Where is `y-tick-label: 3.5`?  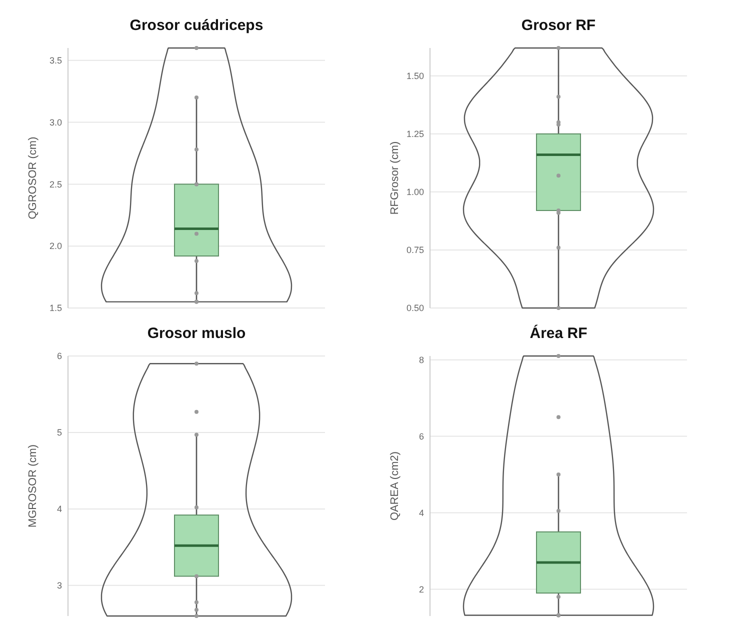 y-tick-label: 3.5 is located at coordinates (55, 61).